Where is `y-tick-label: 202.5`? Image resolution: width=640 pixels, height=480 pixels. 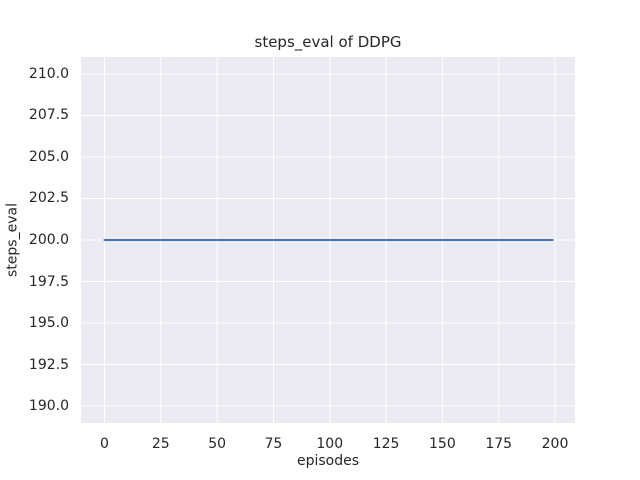
y-tick-label: 202.5 is located at coordinates (48, 198).